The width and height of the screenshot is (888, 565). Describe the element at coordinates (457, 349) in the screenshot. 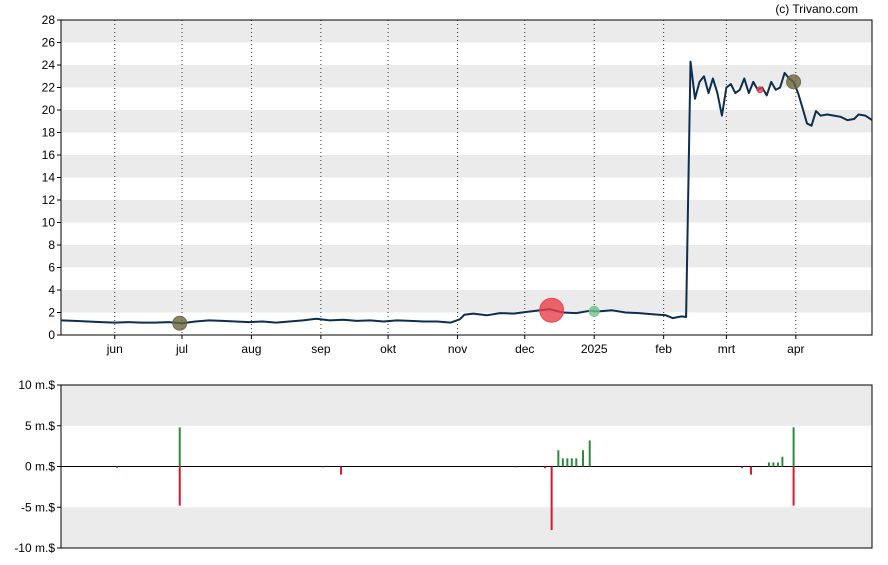

I see `price-x-tick-label: nov` at that location.